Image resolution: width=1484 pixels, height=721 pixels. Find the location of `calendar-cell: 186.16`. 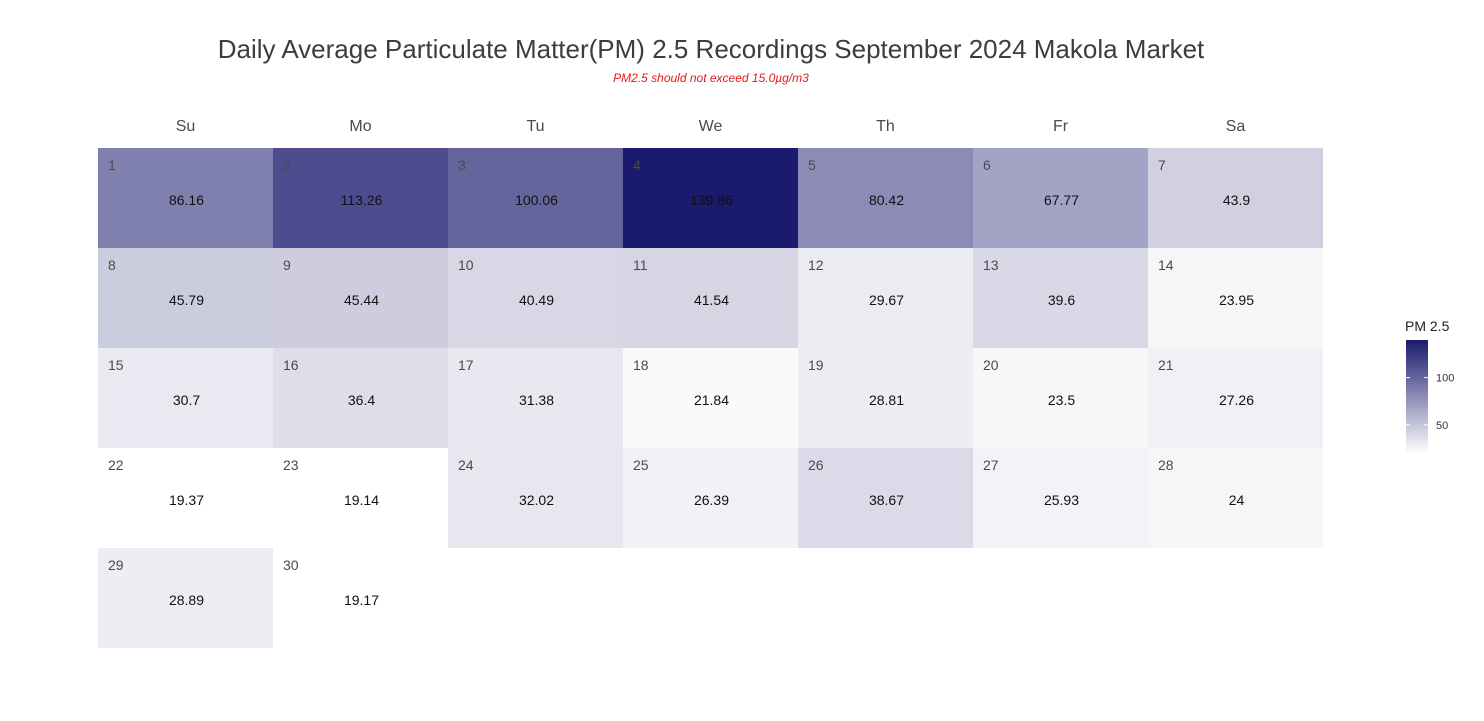

calendar-cell: 186.16 is located at coordinates (185, 198).